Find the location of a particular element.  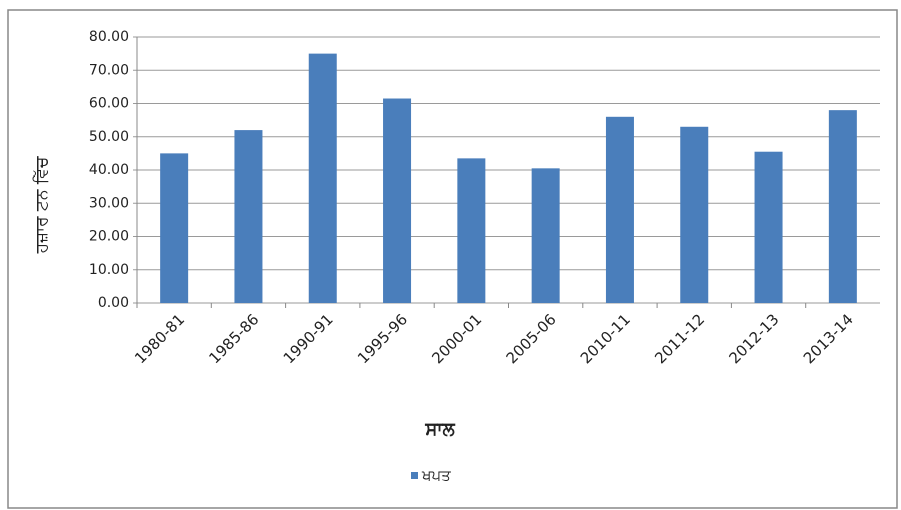

y-tick-label: 40.00 is located at coordinates (109, 170).